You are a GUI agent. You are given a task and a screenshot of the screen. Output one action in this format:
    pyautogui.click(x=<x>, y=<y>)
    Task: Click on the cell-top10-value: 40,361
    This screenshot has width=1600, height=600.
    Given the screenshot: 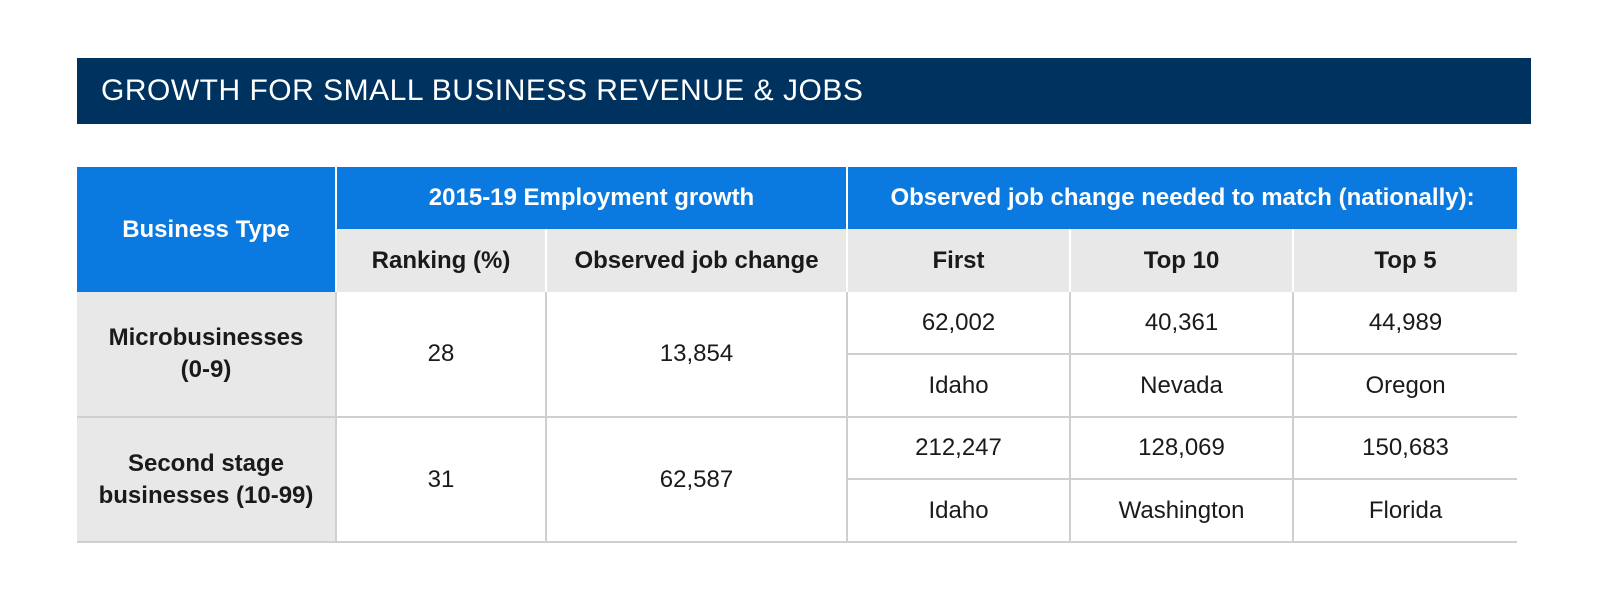 What is the action you would take?
    pyautogui.click(x=1181, y=323)
    